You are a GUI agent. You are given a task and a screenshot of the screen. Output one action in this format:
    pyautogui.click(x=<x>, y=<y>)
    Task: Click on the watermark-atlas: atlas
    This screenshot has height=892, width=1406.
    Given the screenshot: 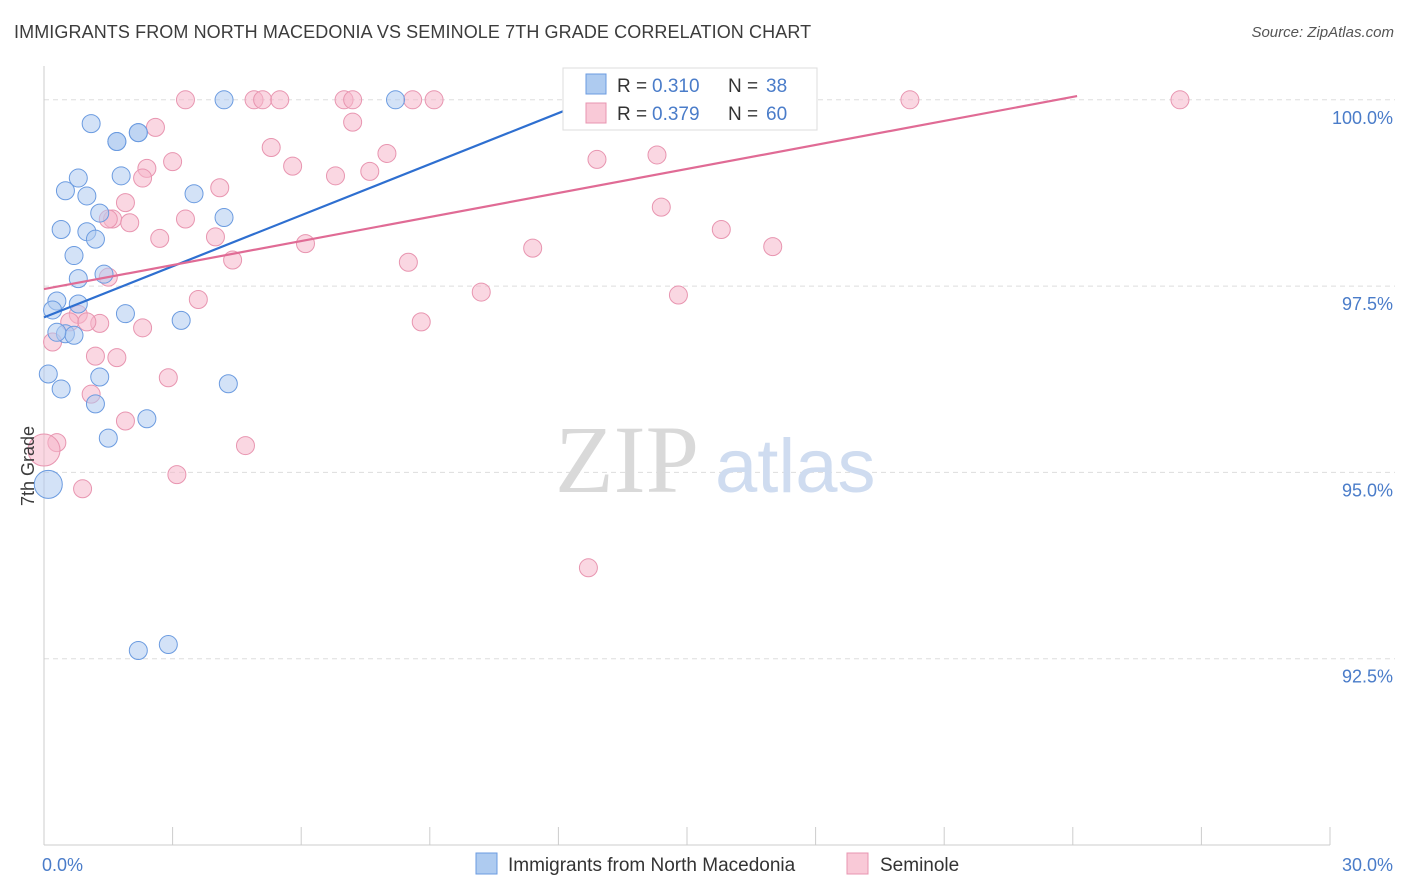 What is the action you would take?
    pyautogui.click(x=795, y=466)
    